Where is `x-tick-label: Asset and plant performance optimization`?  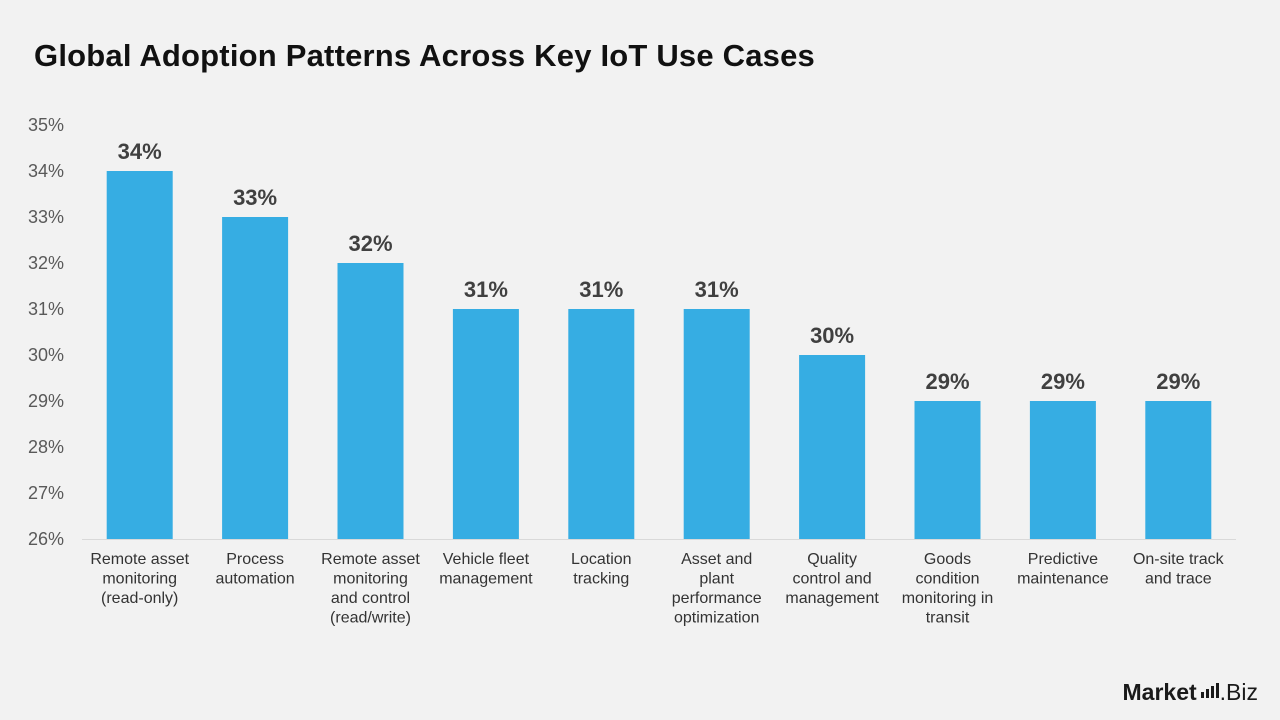
x-tick-label: Asset and plant performance optimization is located at coordinates (717, 589).